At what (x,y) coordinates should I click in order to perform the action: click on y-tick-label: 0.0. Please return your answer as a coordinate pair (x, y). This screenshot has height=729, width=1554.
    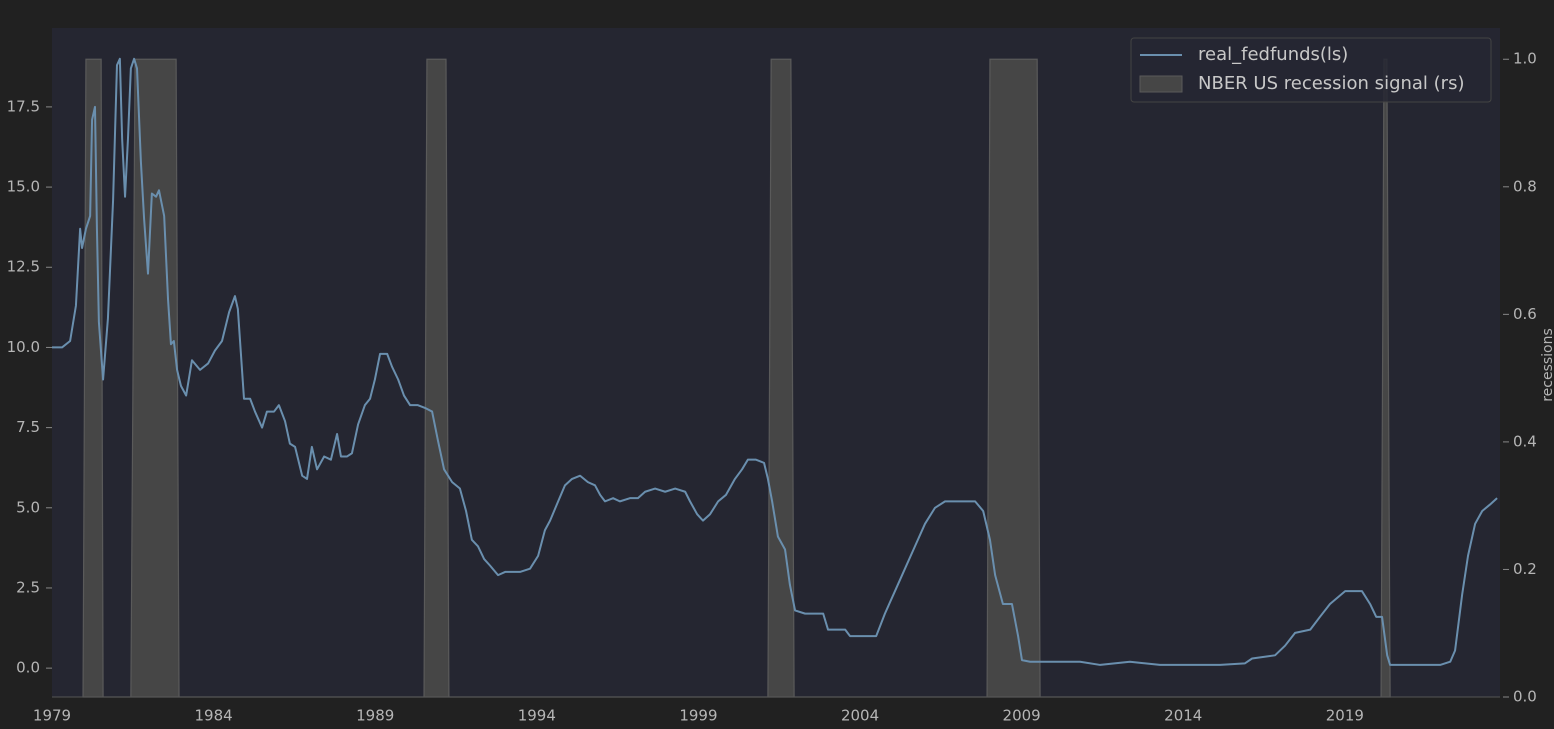
    Looking at the image, I should click on (28, 668).